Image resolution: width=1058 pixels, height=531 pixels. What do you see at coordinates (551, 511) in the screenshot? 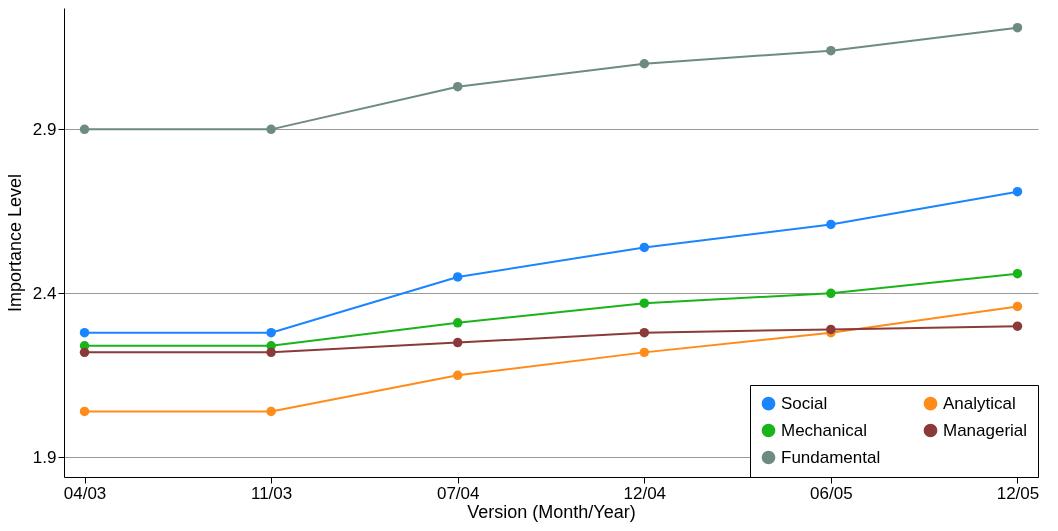
I see `x-axis-title: Version (Month/Year)` at bounding box center [551, 511].